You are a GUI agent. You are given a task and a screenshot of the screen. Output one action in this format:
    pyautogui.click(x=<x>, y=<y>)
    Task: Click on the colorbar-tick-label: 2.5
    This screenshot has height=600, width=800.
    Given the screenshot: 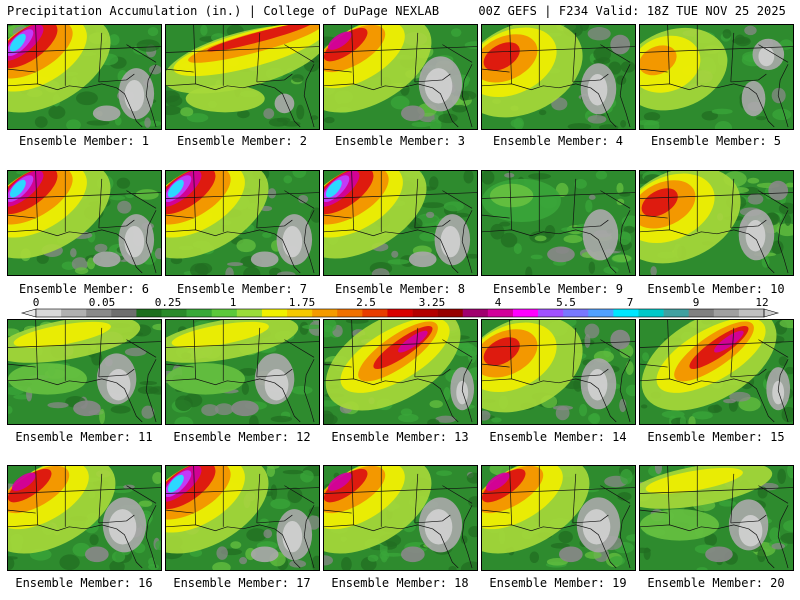 What is the action you would take?
    pyautogui.click(x=366, y=302)
    